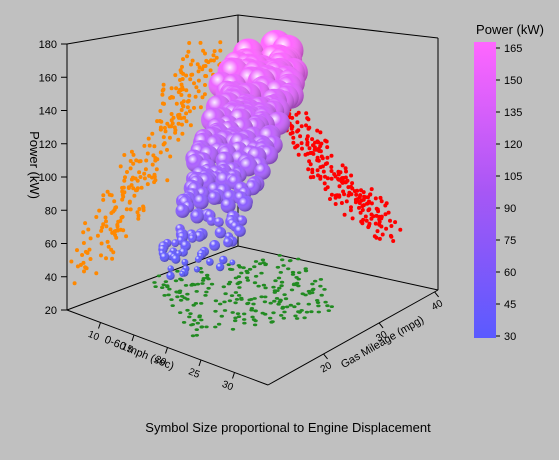  What do you see at coordinates (127, 348) in the screenshot?
I see `x-tick-label: 15` at bounding box center [127, 348].